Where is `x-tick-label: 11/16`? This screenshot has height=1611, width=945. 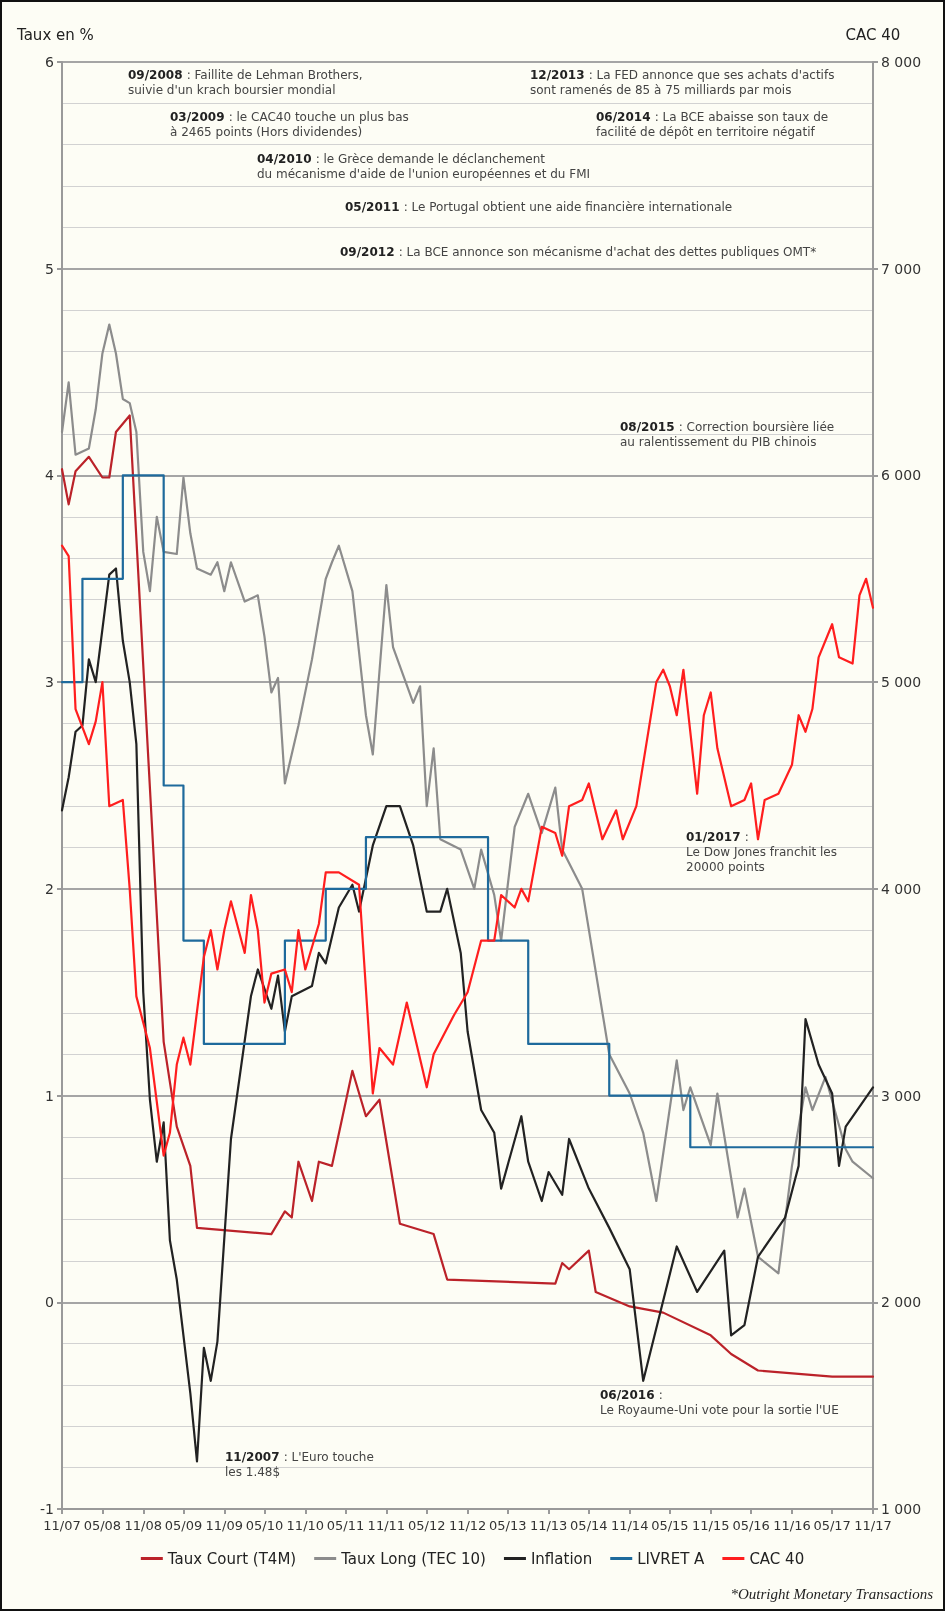 x-tick-label: 11/16 is located at coordinates (792, 1525).